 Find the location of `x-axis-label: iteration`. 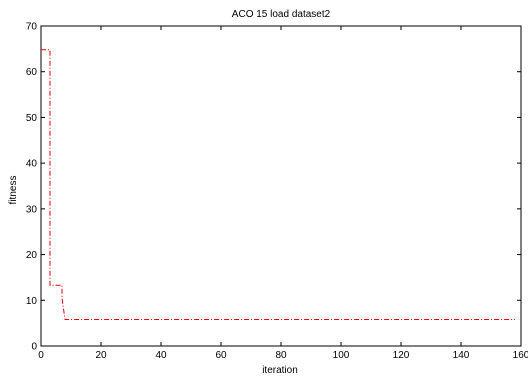

x-axis-label: iteration is located at coordinates (280, 370).